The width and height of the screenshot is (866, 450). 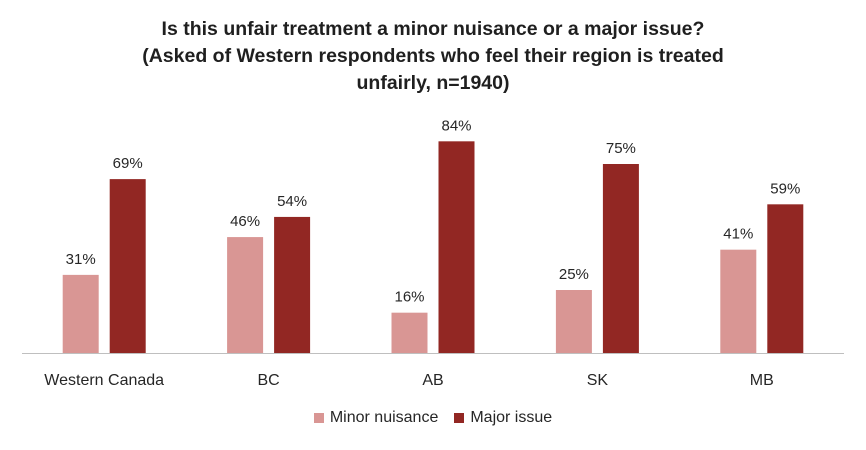 I want to click on bar-minor-nuisance-mb, so click(x=738, y=301).